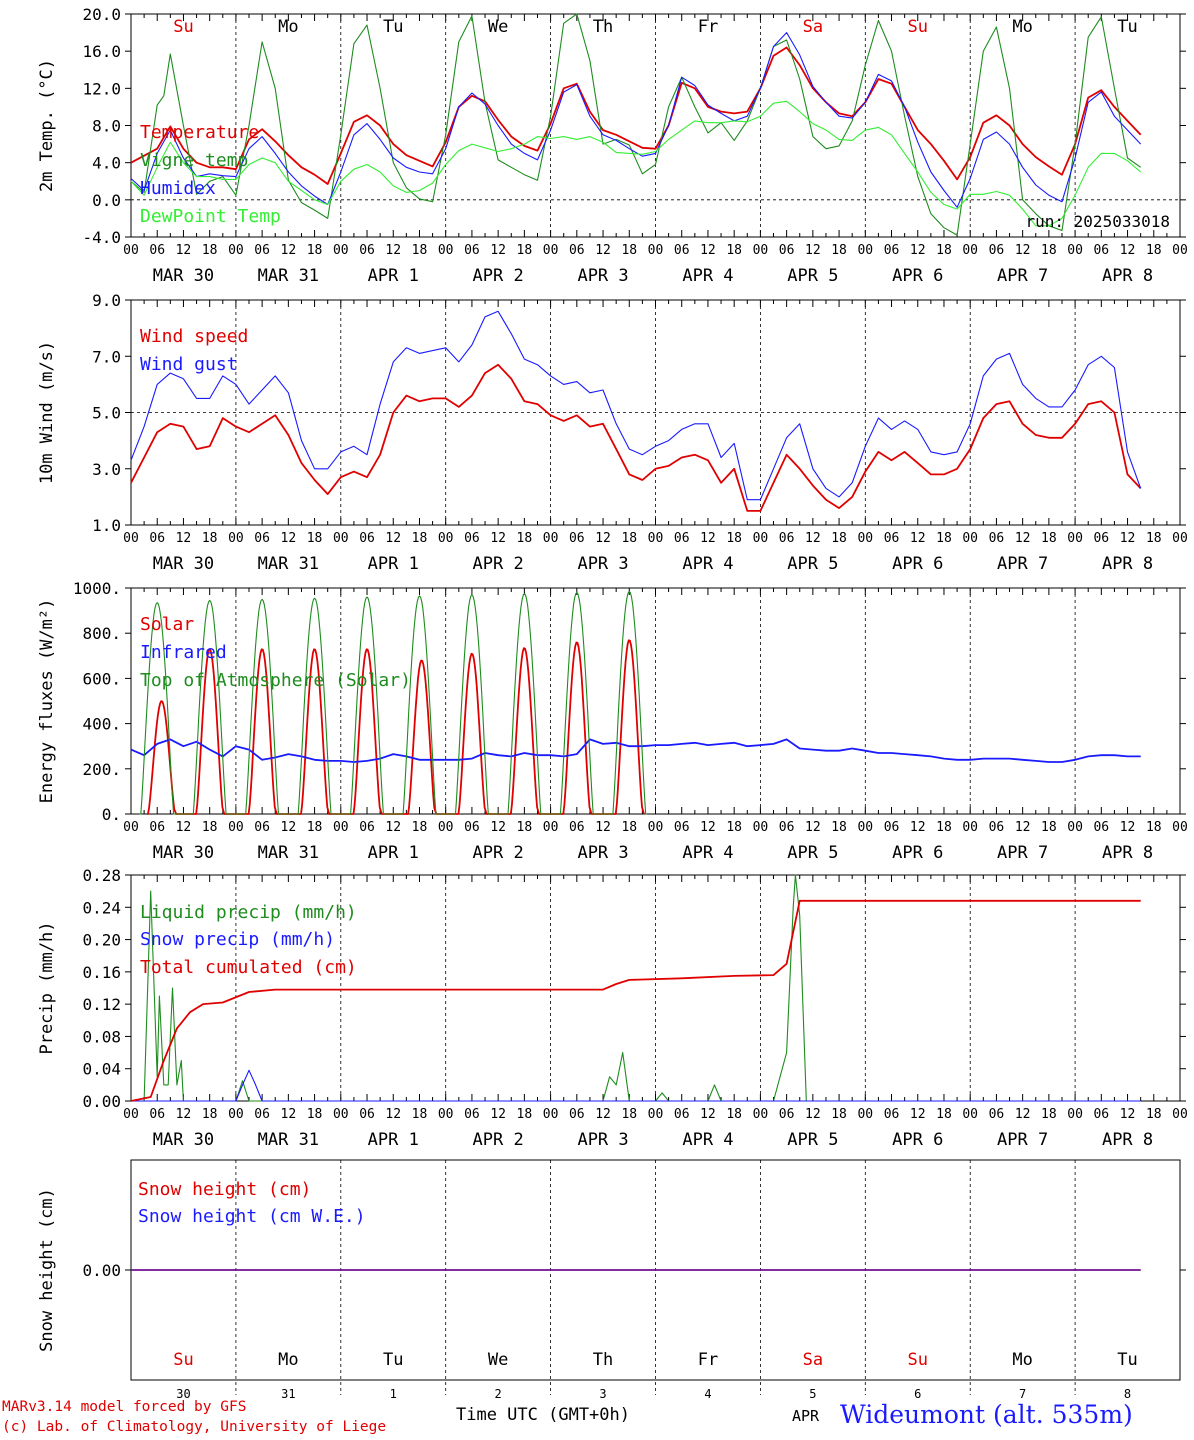 The image size is (1194, 1440). What do you see at coordinates (603, 1360) in the screenshot?
I see `weekday-label-bottom: Th` at bounding box center [603, 1360].